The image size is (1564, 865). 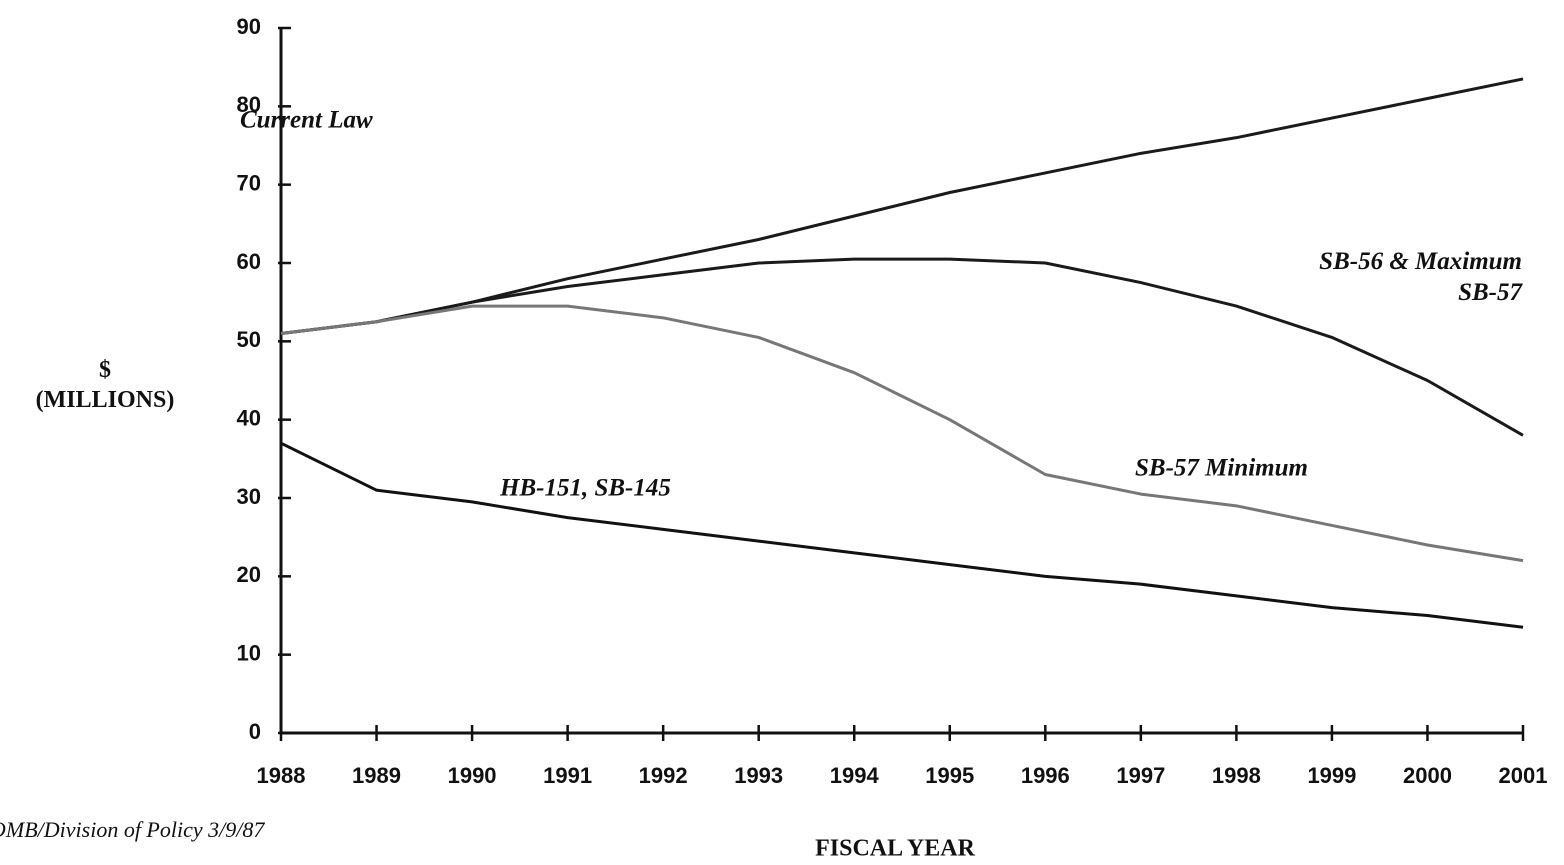 I want to click on y-tick-label: 30, so click(x=249, y=496).